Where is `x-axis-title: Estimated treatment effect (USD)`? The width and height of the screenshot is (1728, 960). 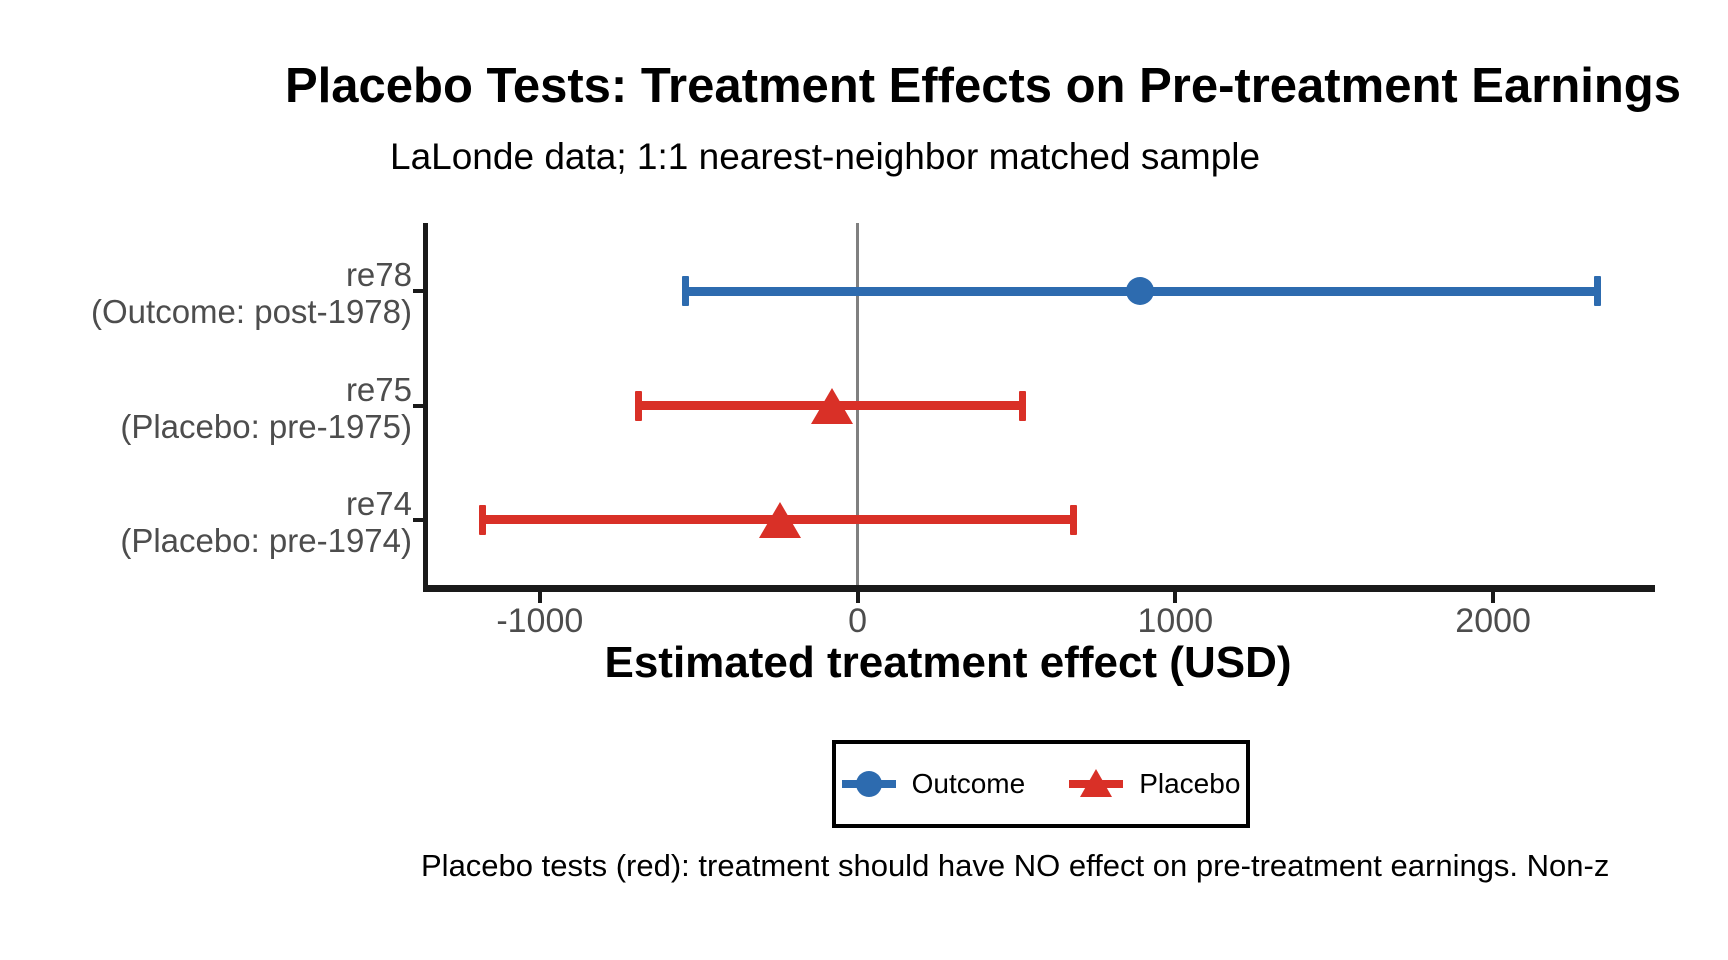
x-axis-title: Estimated treatment effect (USD) is located at coordinates (948, 662).